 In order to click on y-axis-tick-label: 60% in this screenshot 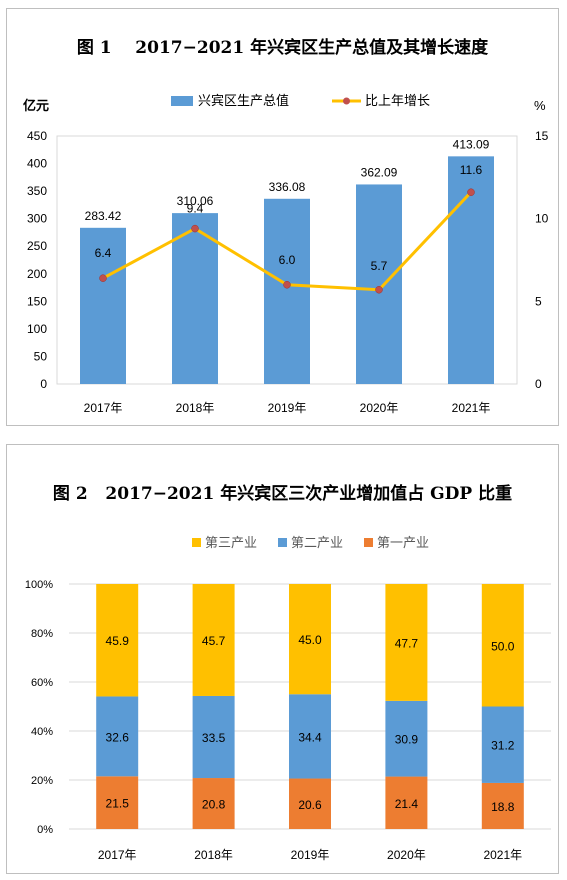, I will do `click(42, 683)`.